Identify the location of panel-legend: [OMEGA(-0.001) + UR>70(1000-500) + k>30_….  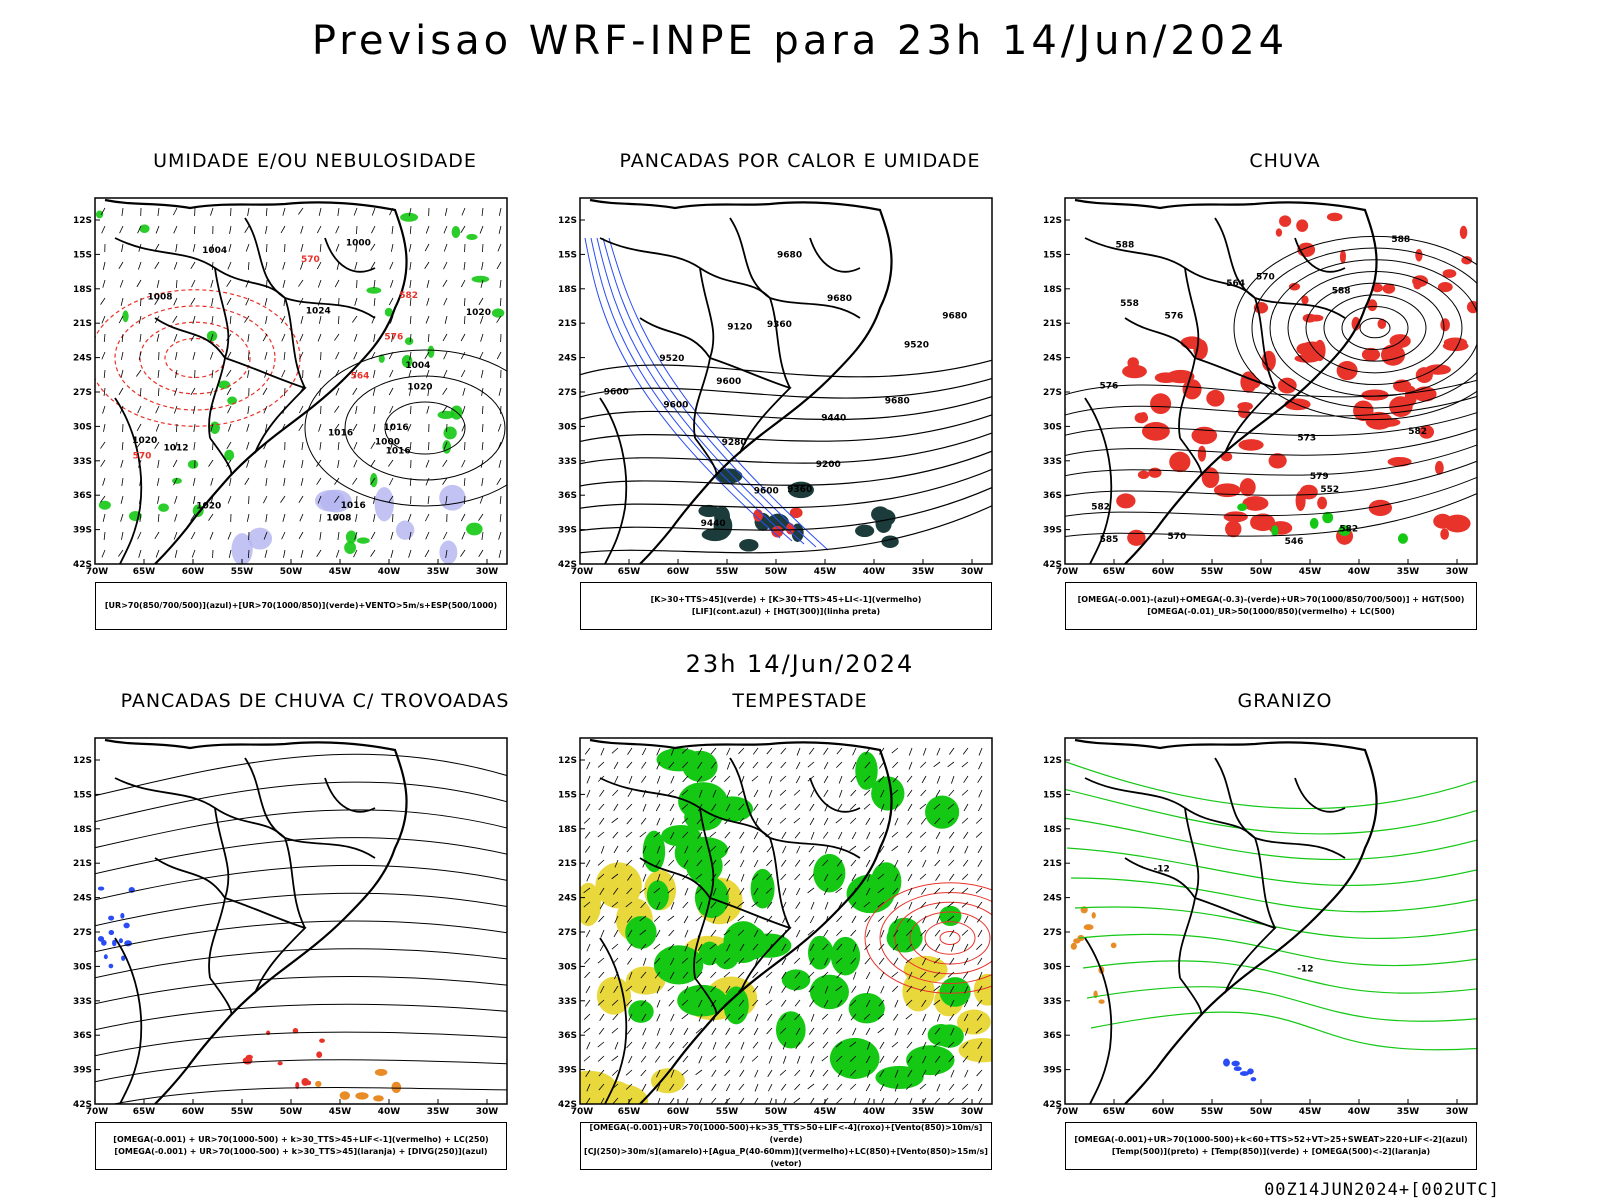
(301, 1146).